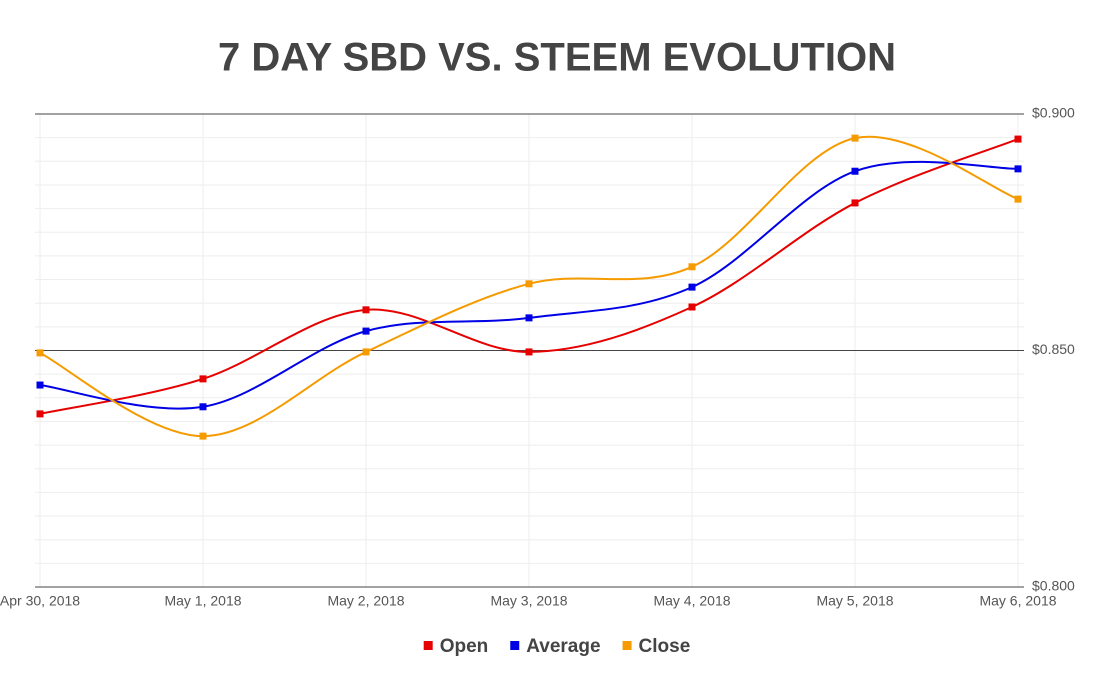 This screenshot has height=693, width=1113. What do you see at coordinates (40, 601) in the screenshot?
I see `x-tick-label: Apr 30, 2018` at bounding box center [40, 601].